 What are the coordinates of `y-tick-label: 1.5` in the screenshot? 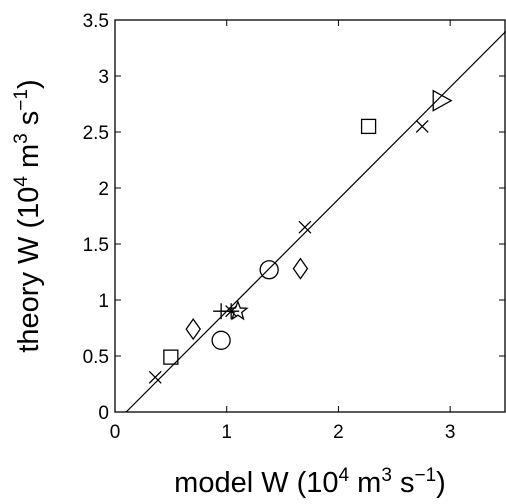 It's located at (96, 245).